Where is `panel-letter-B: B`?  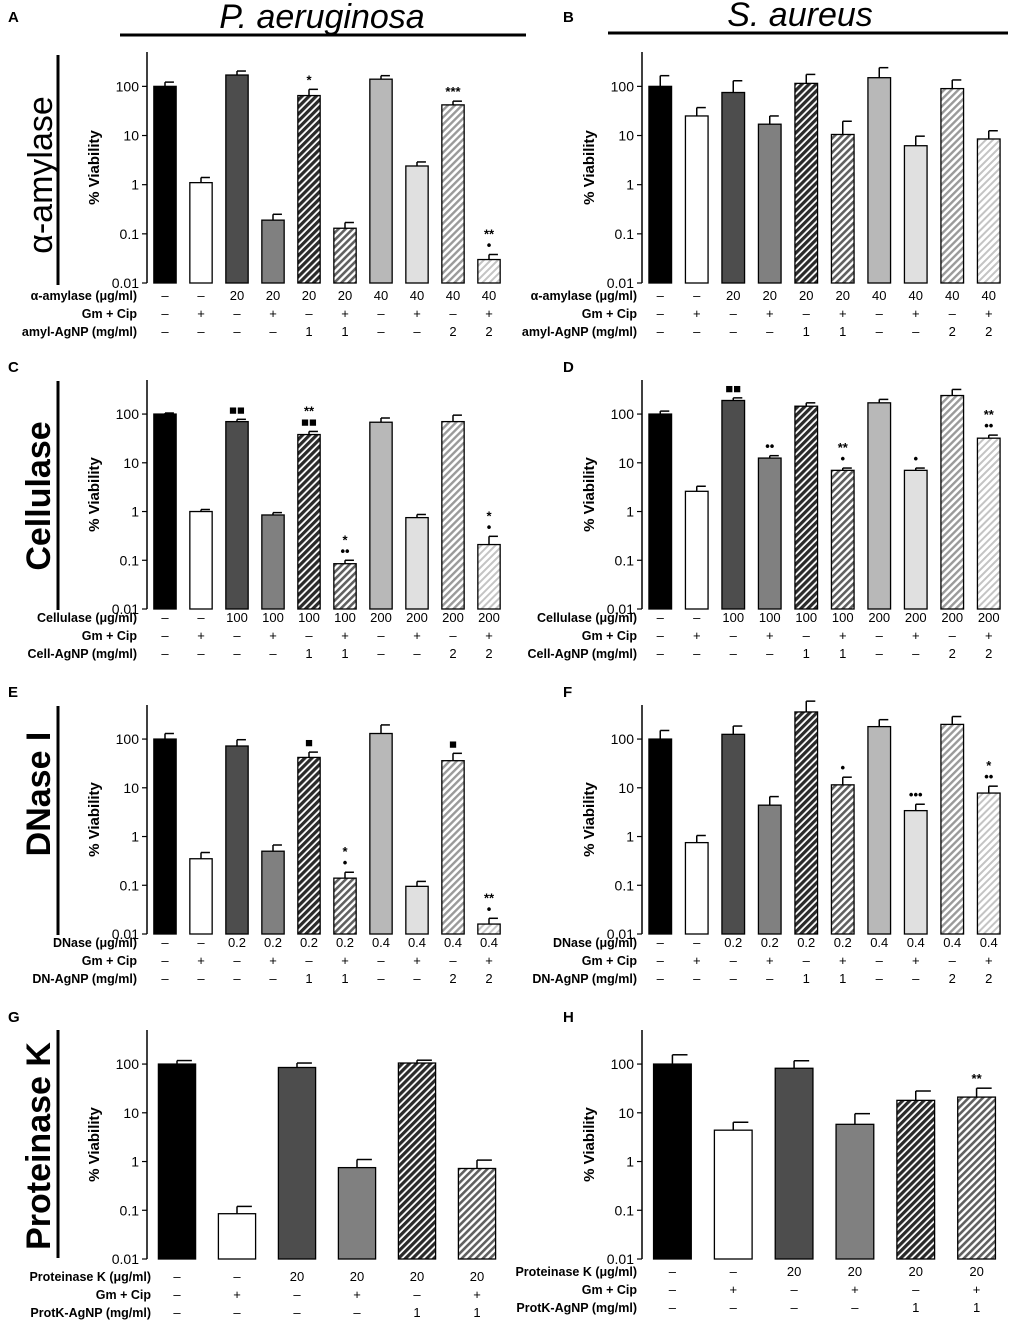
panel-letter-B: B is located at coordinates (568, 17).